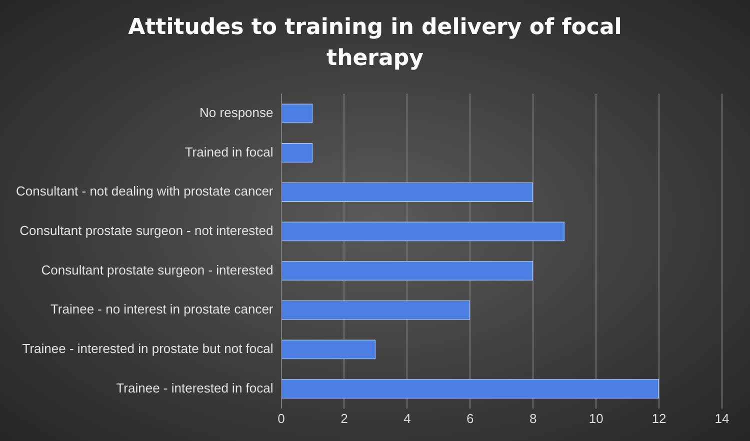 This screenshot has width=750, height=441. I want to click on y-tick-label: Consultant - not dealing with prostate cancer, so click(145, 191).